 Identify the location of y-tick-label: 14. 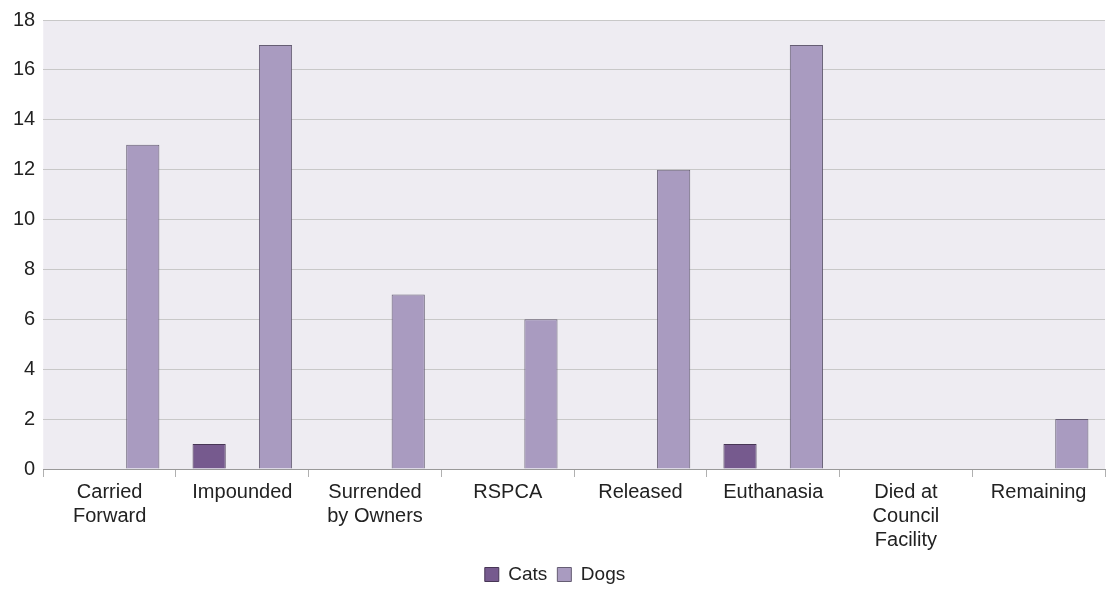
(24, 118).